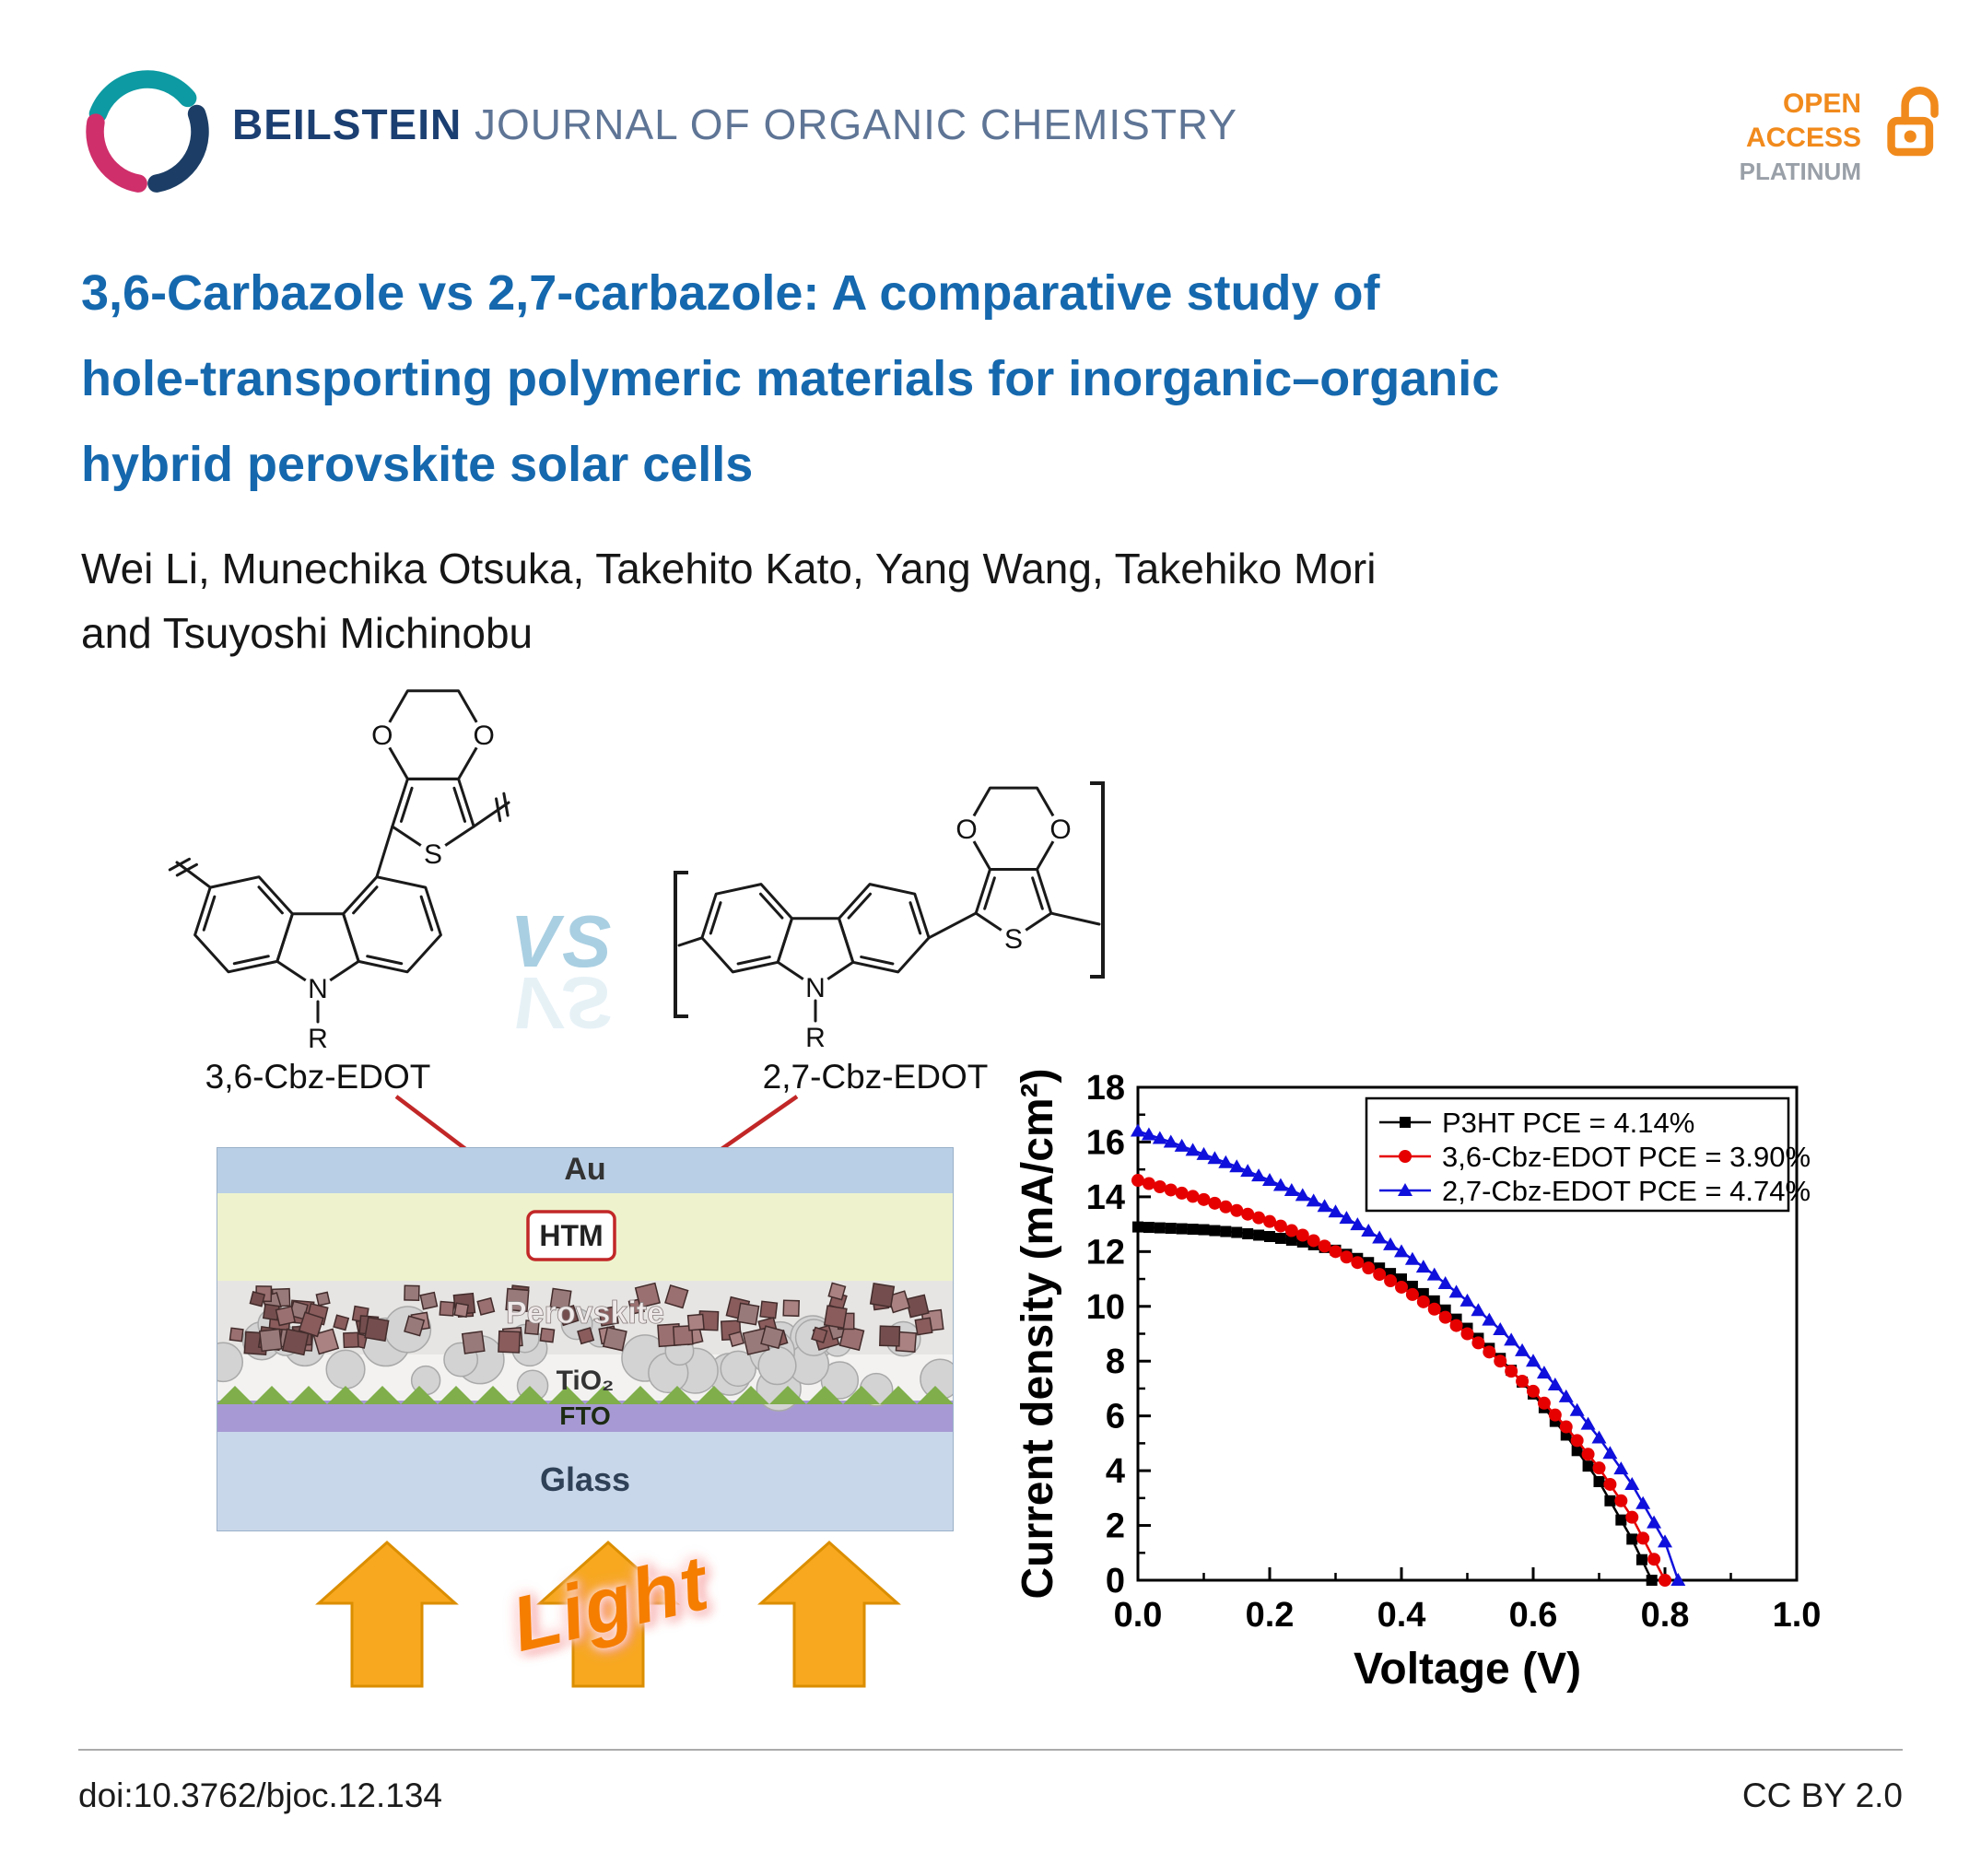  What do you see at coordinates (1106, 1088) in the screenshot?
I see `svg-text: 18` at bounding box center [1106, 1088].